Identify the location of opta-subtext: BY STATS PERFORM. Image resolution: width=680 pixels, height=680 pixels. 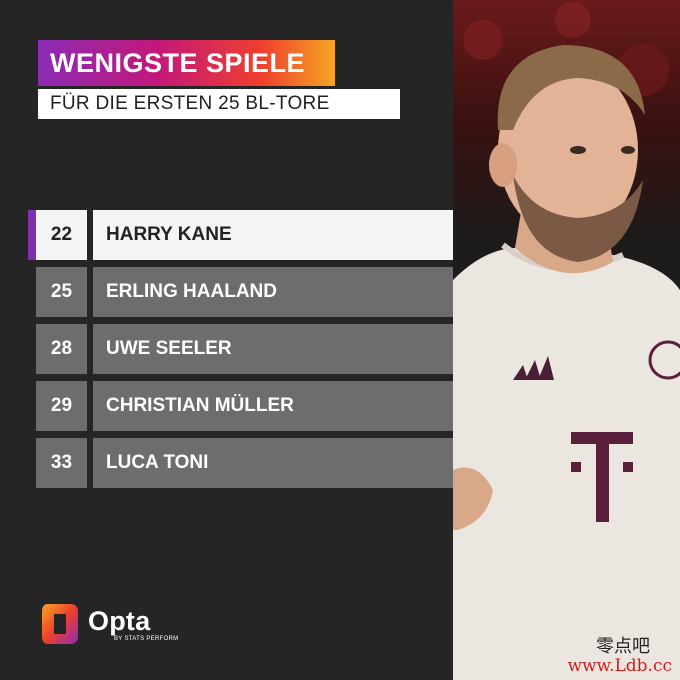
(146, 639).